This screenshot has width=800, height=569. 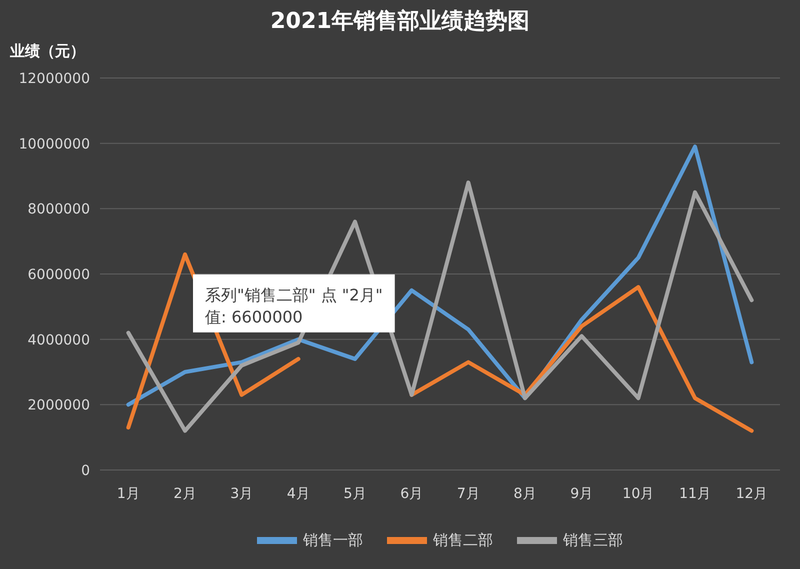 What do you see at coordinates (59, 275) in the screenshot?
I see `y-tick-label: 6000000` at bounding box center [59, 275].